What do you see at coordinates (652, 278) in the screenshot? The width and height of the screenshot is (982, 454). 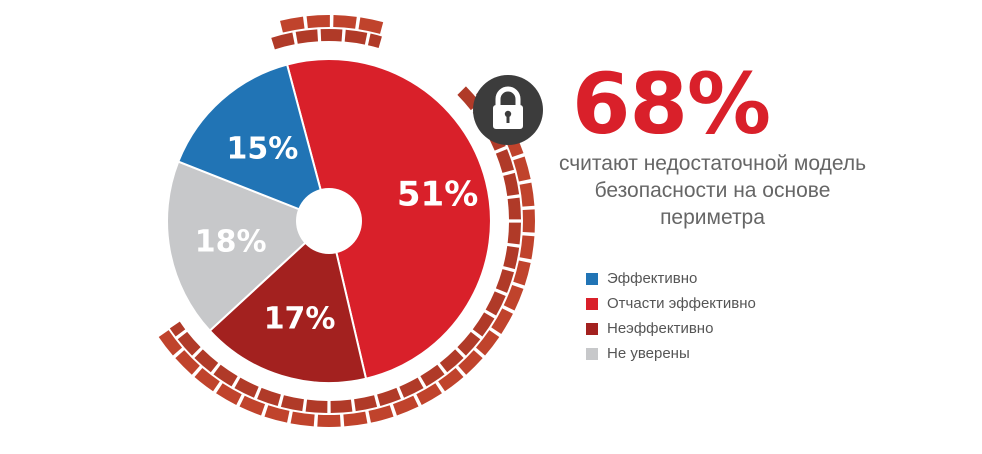 I see `legend-label: Эффективно` at bounding box center [652, 278].